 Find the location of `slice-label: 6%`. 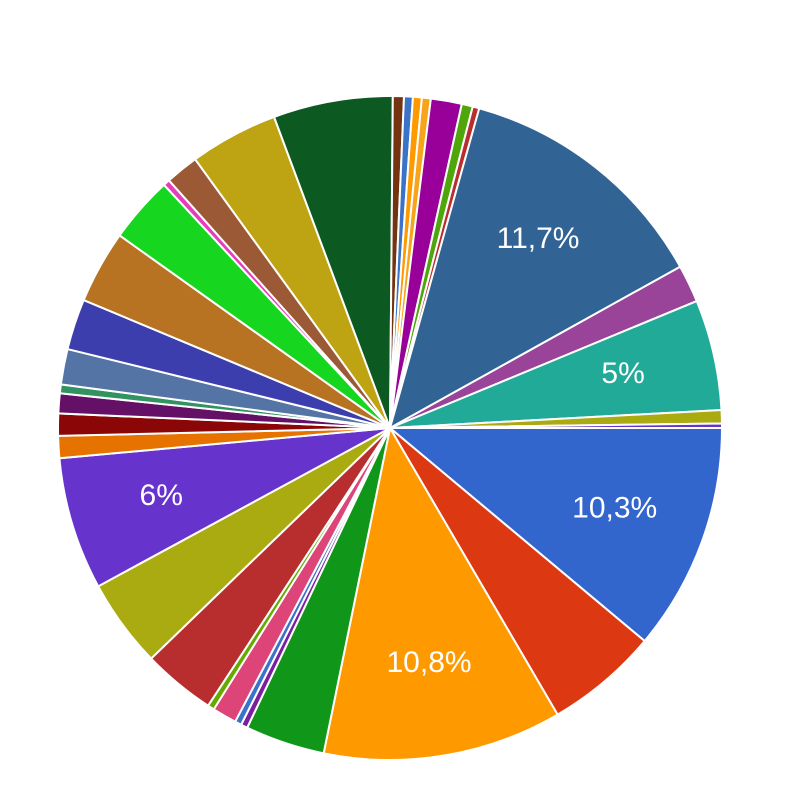

slice-label: 6% is located at coordinates (161, 495).